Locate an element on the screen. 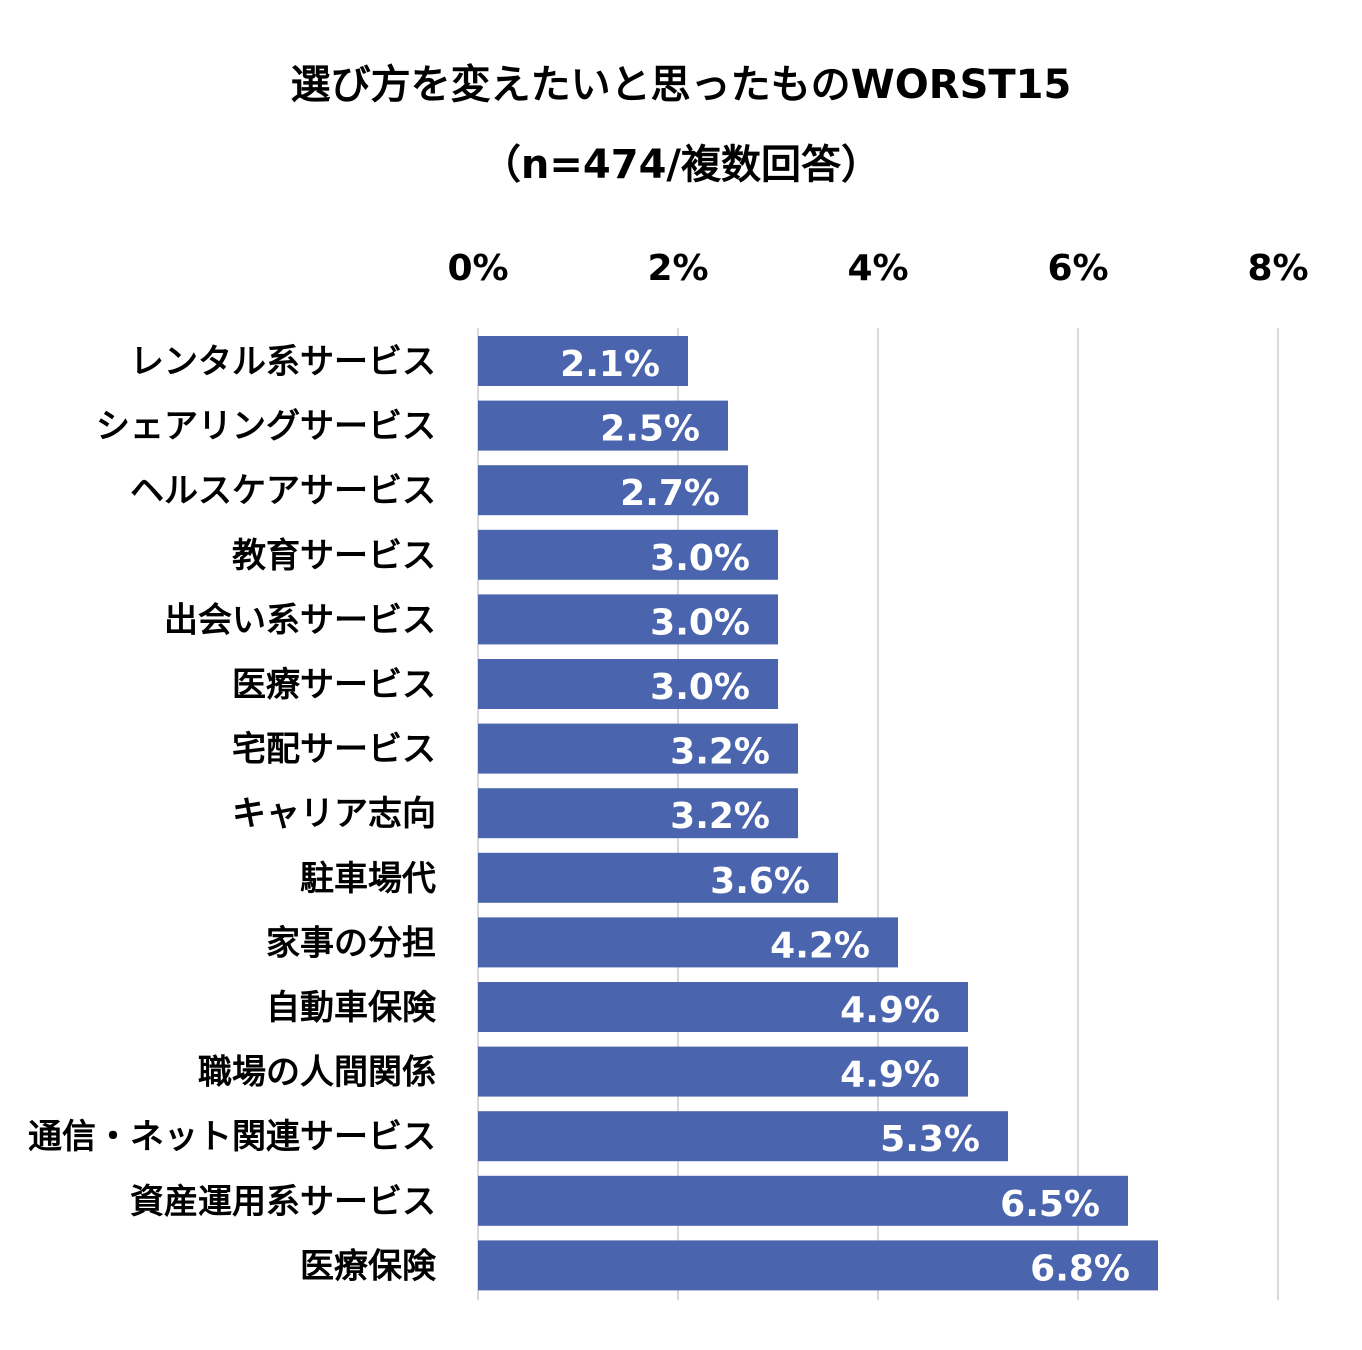 The height and width of the screenshot is (1350, 1362). category-label: 資産運用系サービス is located at coordinates (283, 1202).